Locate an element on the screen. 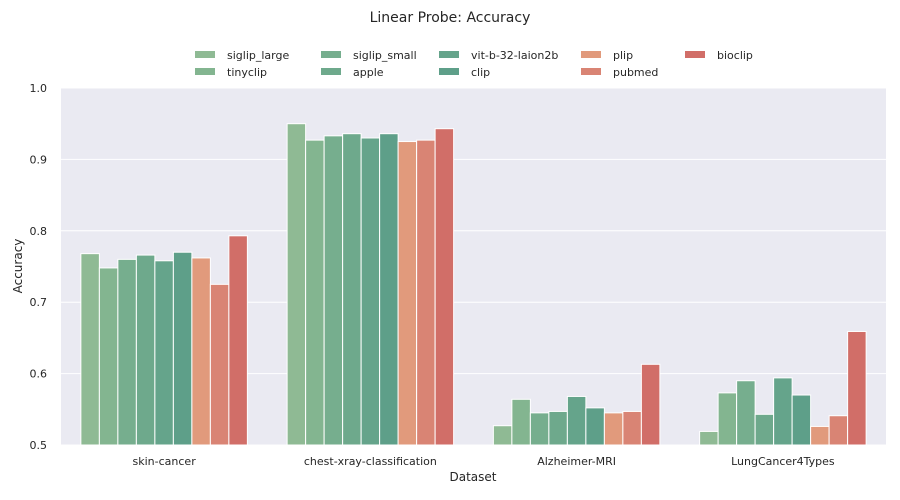 The width and height of the screenshot is (900, 500). bar-clip-chest-xray-classification is located at coordinates (389, 289).